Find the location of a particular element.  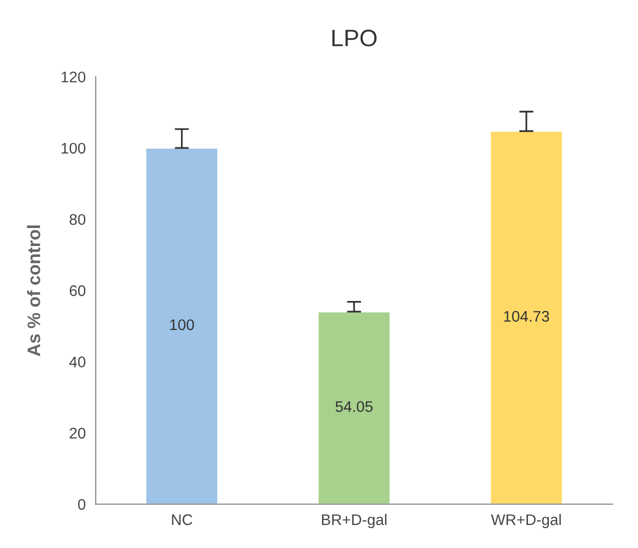

y-tick-label: 60 is located at coordinates (78, 290).